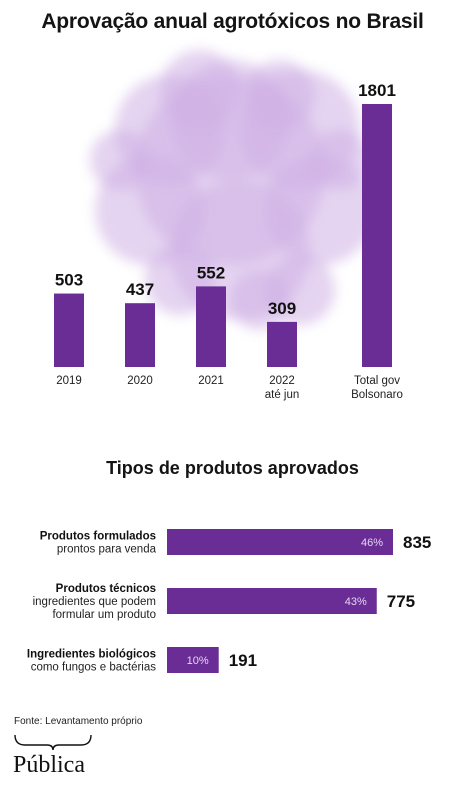  I want to click on tick-label: 2019, so click(69, 381).